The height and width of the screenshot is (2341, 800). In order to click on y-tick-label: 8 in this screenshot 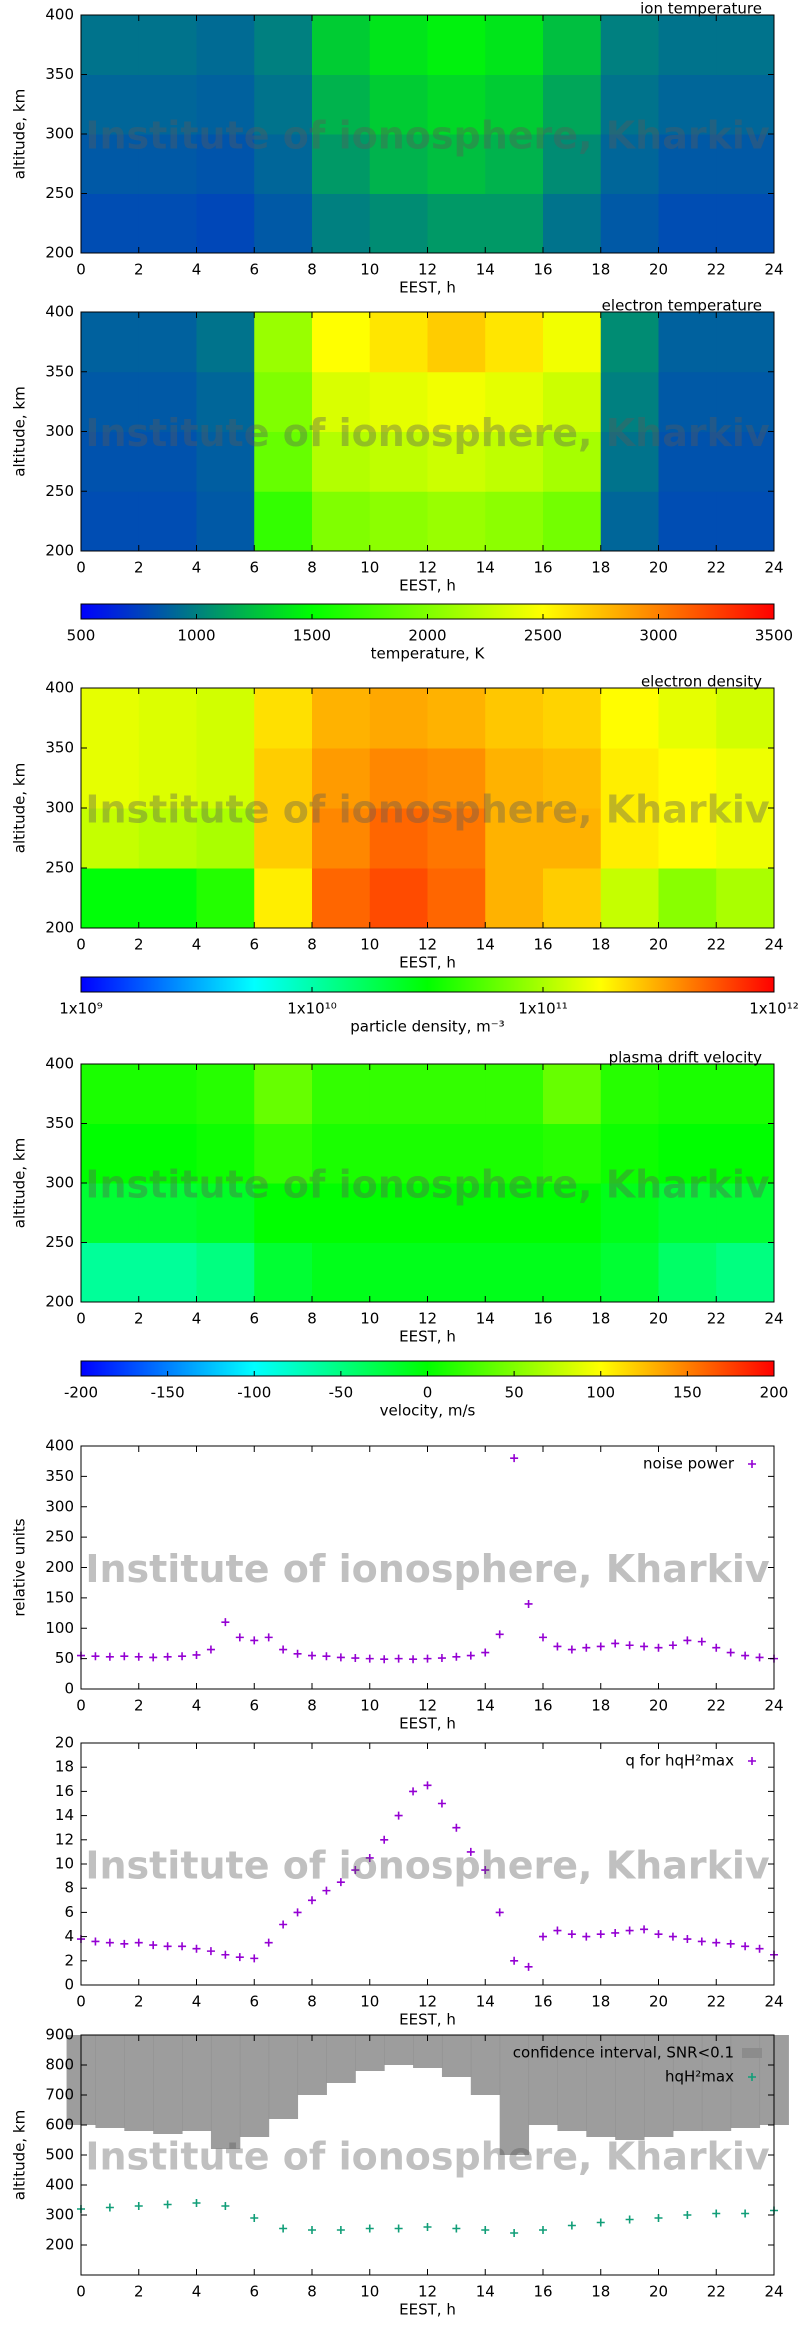, I will do `click(69, 1888)`.